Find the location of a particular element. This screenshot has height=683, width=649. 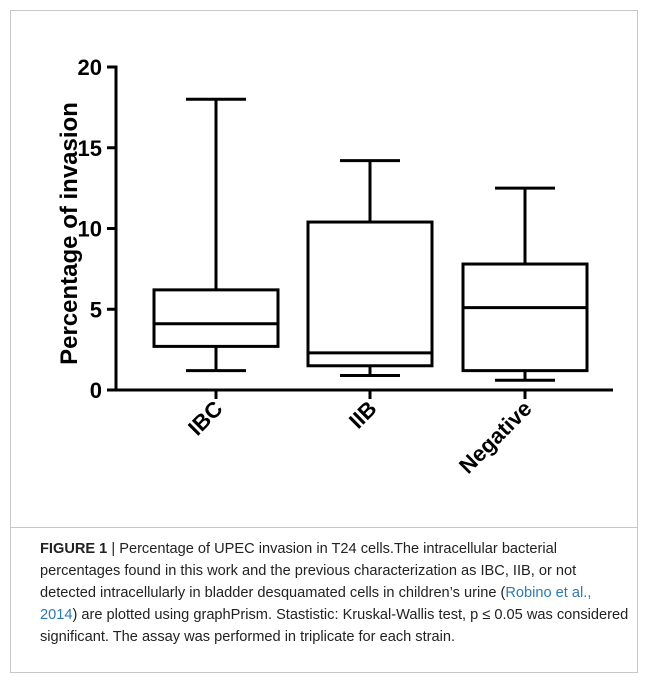

x-axis: IBC IIB Negative is located at coordinates (363, 433).